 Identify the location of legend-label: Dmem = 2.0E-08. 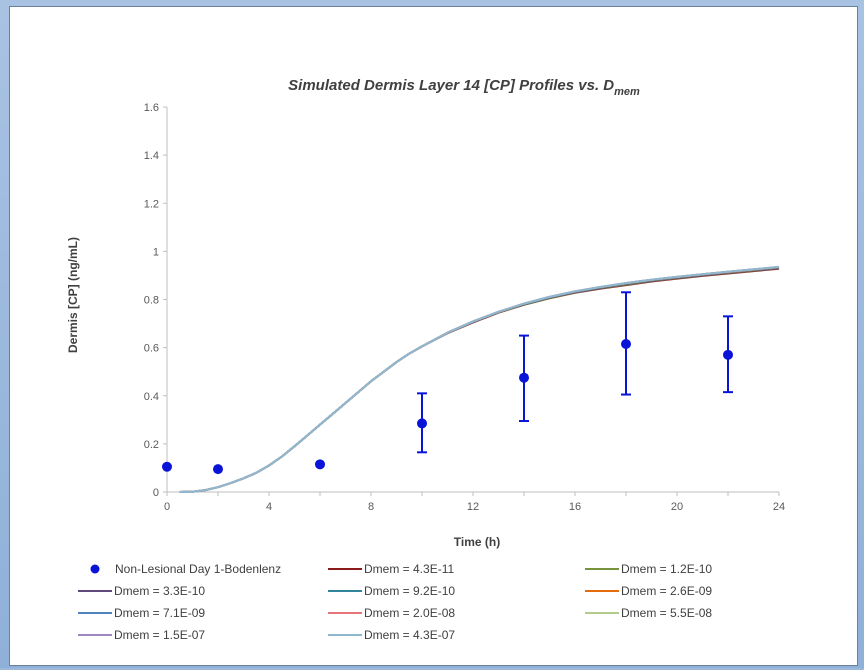
(409, 613).